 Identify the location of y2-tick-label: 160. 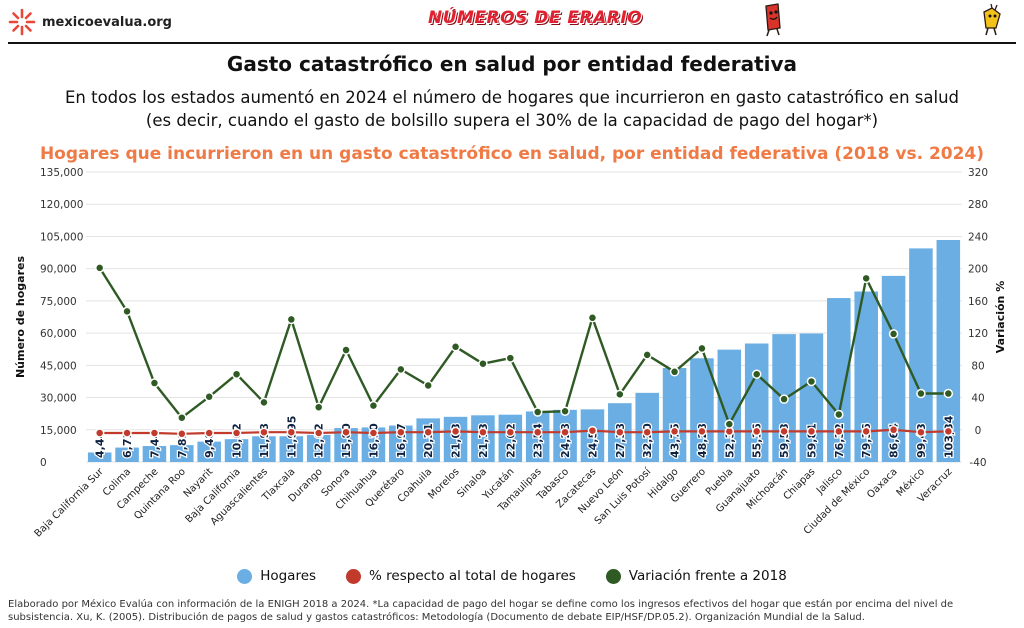
(978, 302).